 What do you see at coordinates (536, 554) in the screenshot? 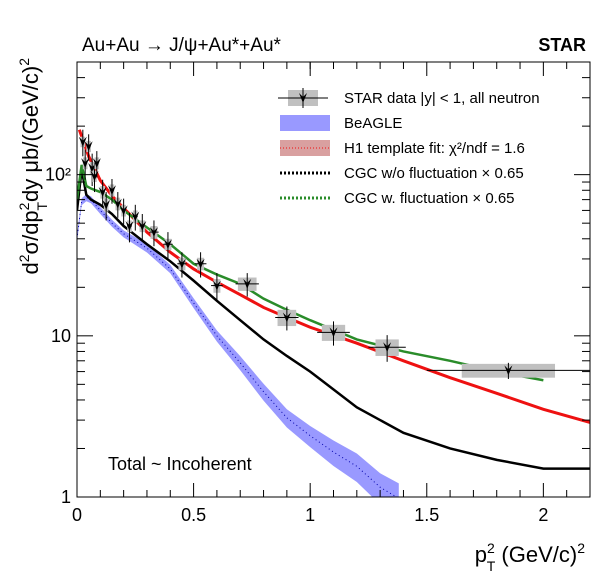
I see `x-axis-title-unit: (GeV/c)` at bounding box center [536, 554].